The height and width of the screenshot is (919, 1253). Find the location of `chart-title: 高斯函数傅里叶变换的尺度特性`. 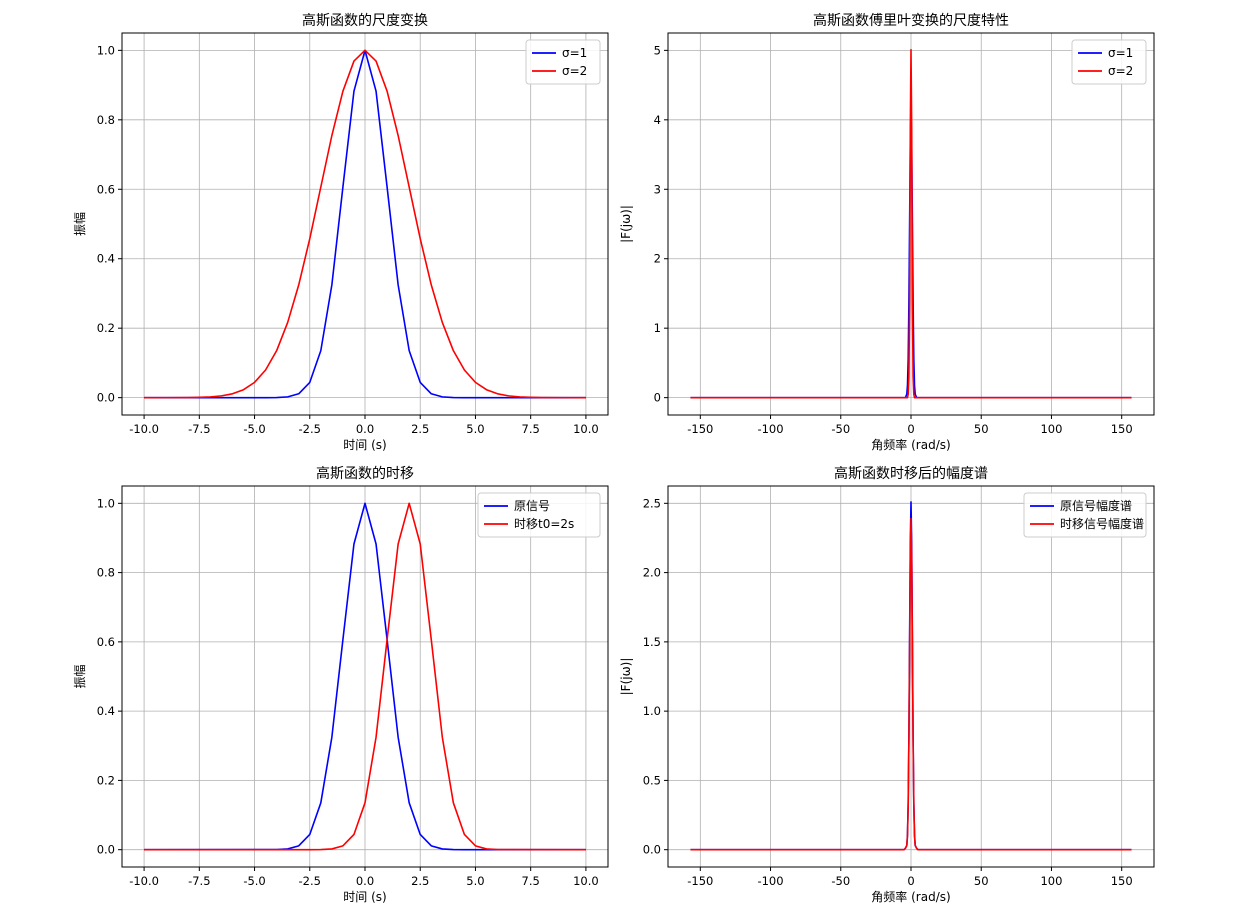

chart-title: 高斯函数傅里叶变换的尺度特性 is located at coordinates (911, 20).